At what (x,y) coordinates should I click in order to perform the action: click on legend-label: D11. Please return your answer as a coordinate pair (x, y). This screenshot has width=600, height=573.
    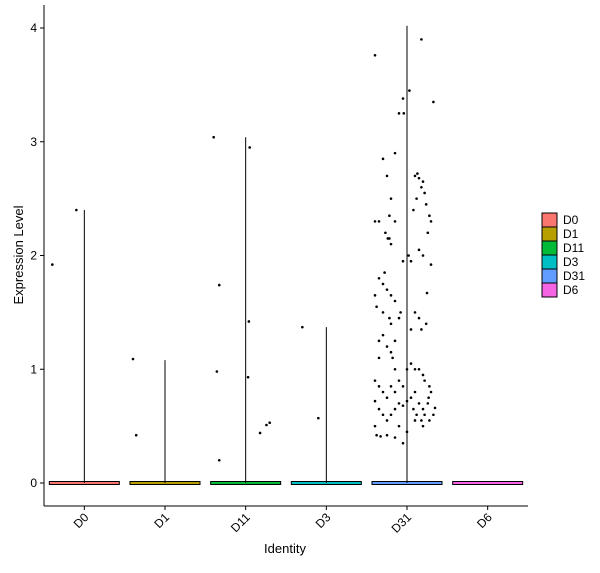
    Looking at the image, I should click on (573, 248).